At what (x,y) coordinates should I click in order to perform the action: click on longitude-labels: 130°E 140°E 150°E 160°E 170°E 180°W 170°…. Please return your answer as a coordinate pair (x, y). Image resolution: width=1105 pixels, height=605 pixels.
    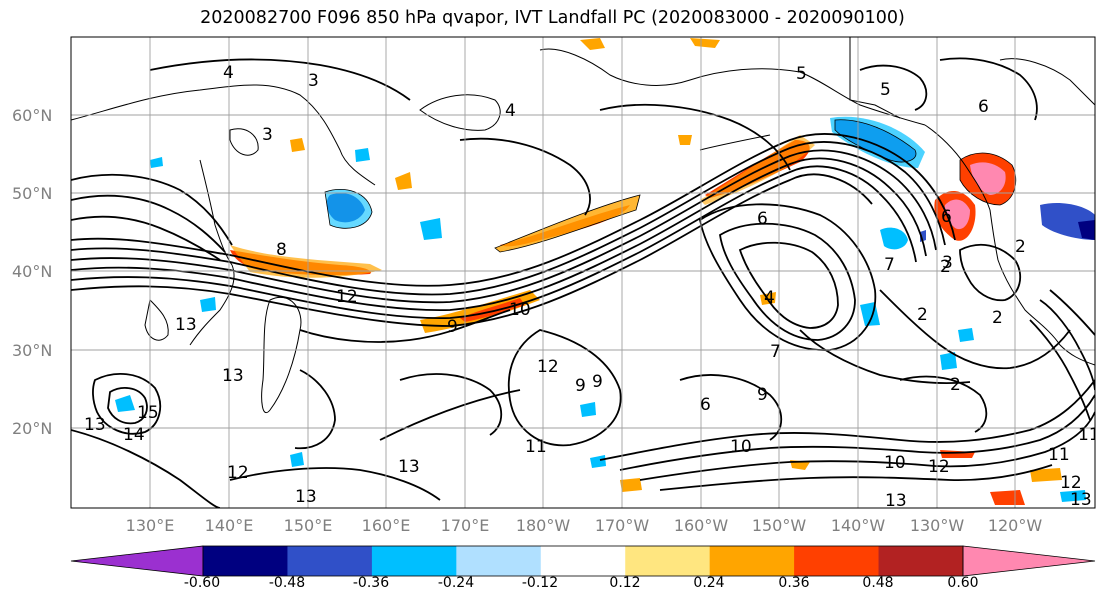
    Looking at the image, I should click on (584, 525).